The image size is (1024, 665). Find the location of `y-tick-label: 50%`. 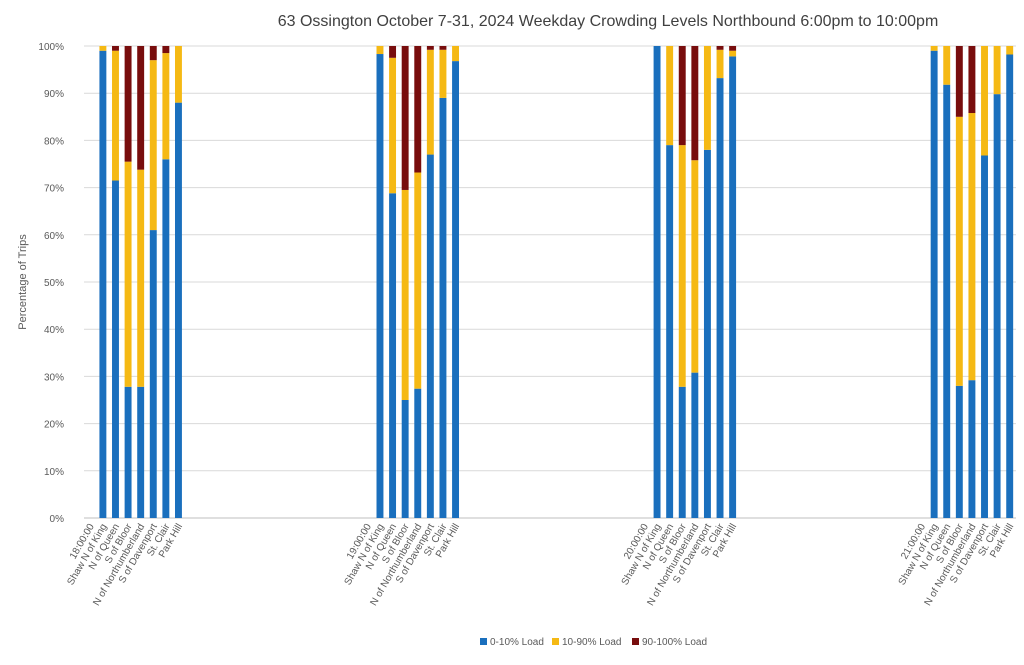

y-tick-label: 50% is located at coordinates (54, 283).